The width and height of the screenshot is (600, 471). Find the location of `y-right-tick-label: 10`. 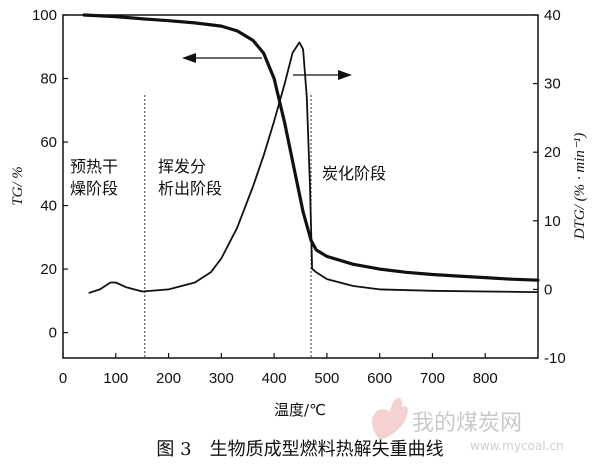

y-right-tick-label: 10 is located at coordinates (552, 221).